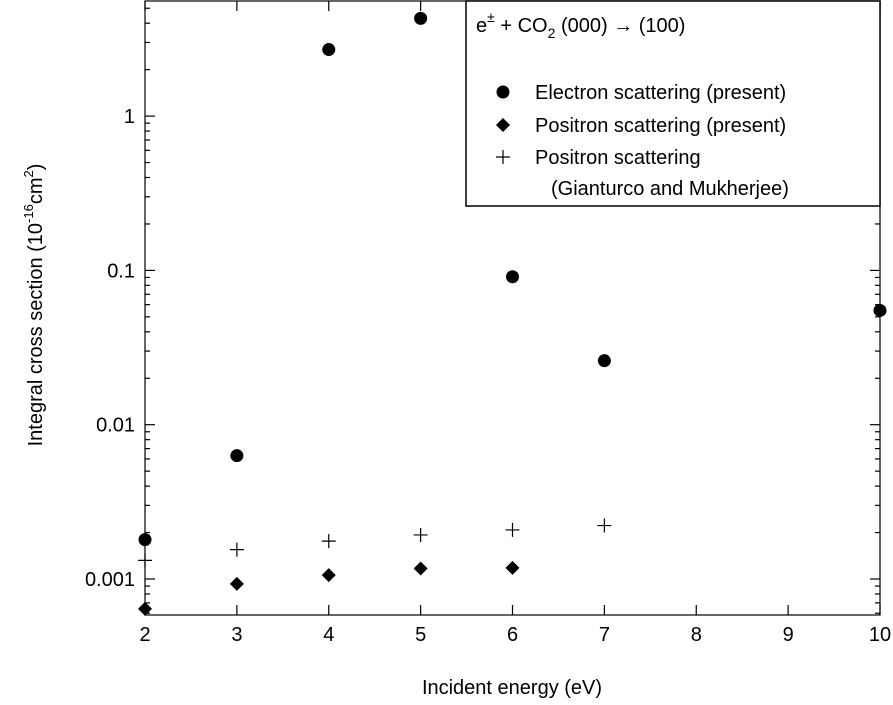 This screenshot has width=893, height=705. What do you see at coordinates (660, 126) in the screenshot?
I see `legend-label-positron-present: Positron scattering (present)` at bounding box center [660, 126].